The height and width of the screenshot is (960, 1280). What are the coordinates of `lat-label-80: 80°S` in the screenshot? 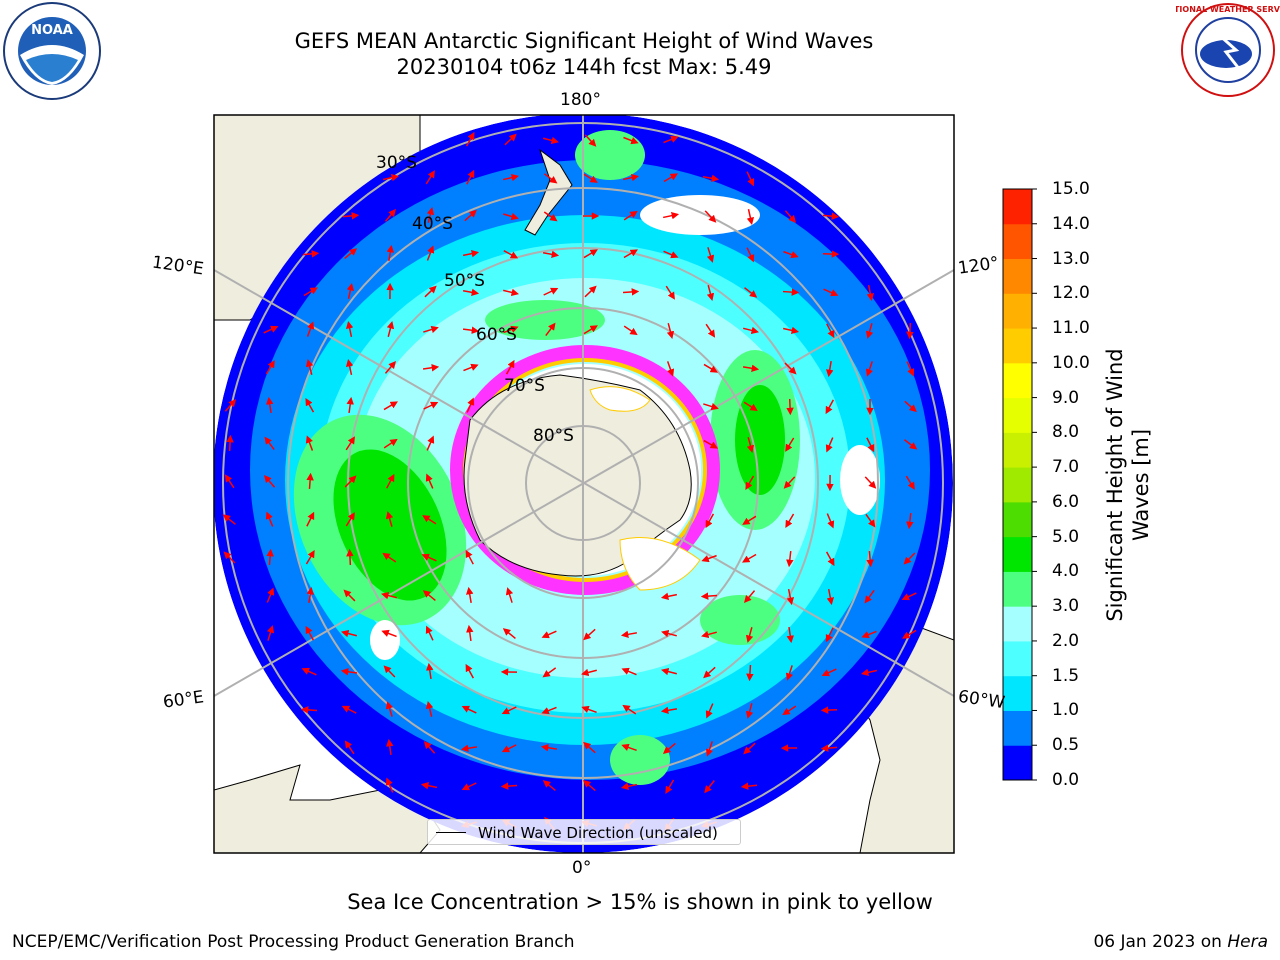 It's located at (553, 436).